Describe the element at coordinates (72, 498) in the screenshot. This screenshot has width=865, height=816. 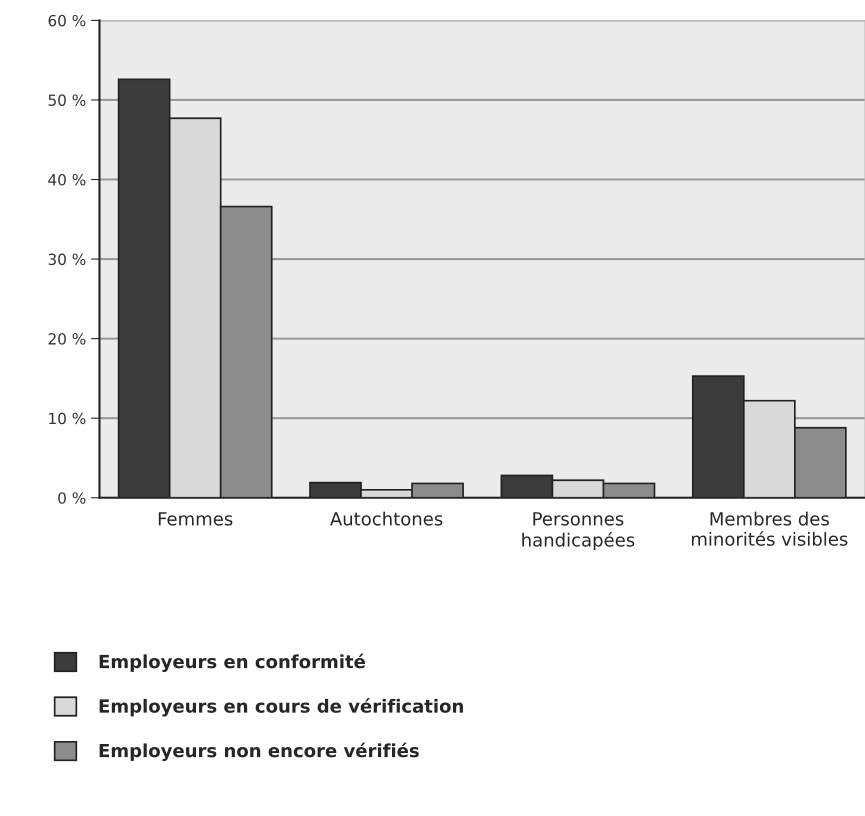
I see `y-tick-label: 0 %` at that location.